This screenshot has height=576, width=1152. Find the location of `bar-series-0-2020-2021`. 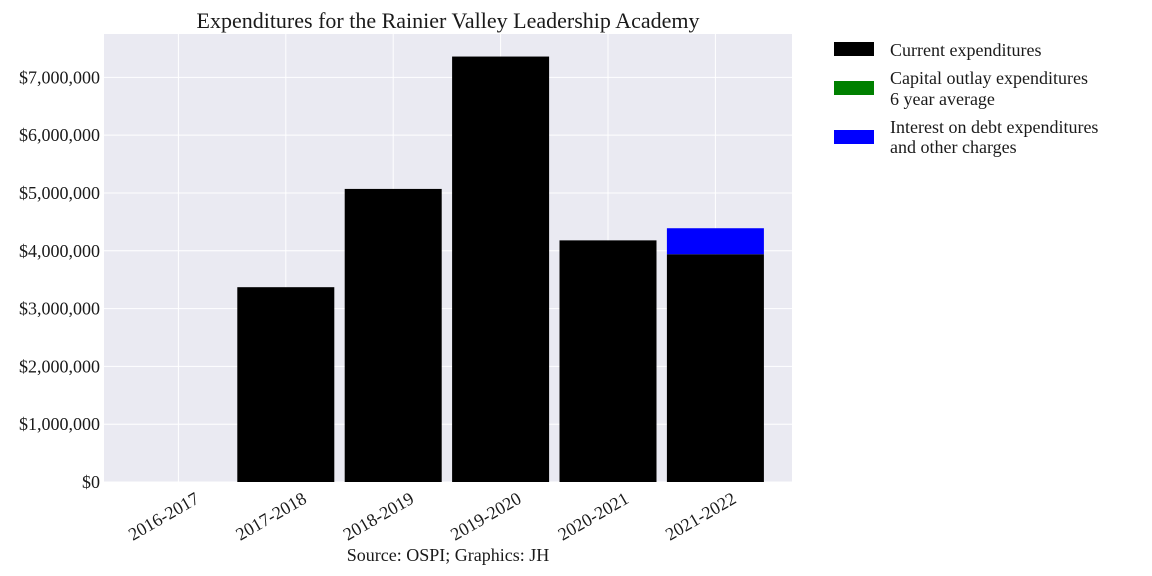

bar-series-0-2020-2021 is located at coordinates (608, 361).